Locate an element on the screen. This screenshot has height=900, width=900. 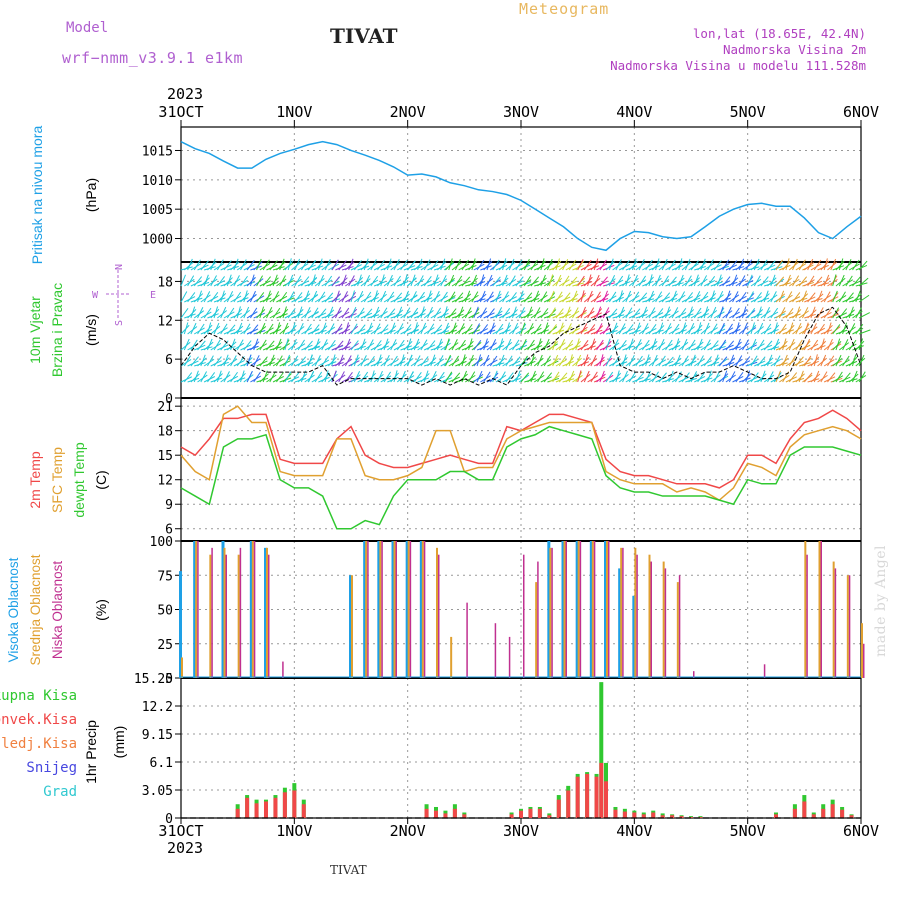
wind-unit-label: (m/s) is located at coordinates (91, 330).